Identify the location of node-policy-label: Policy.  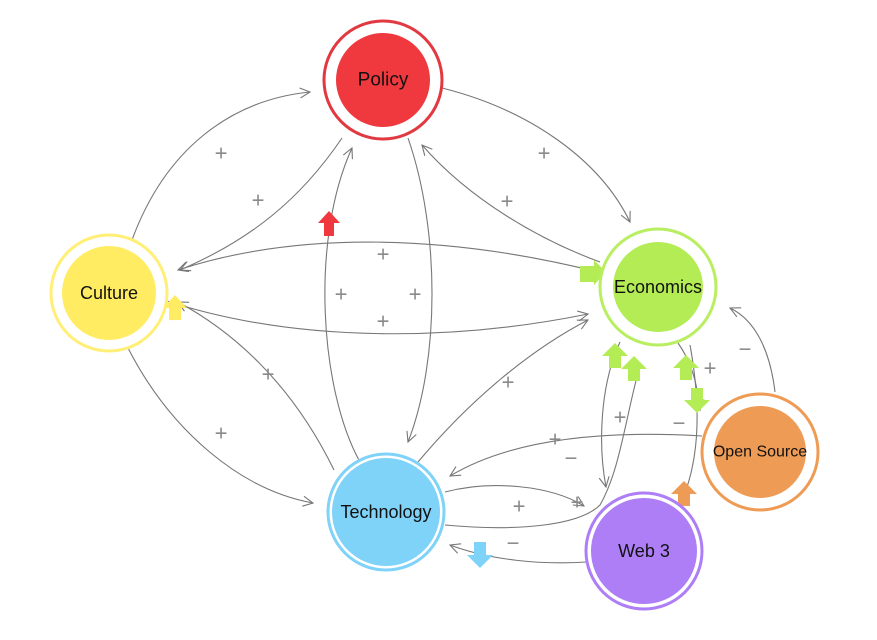
(383, 80).